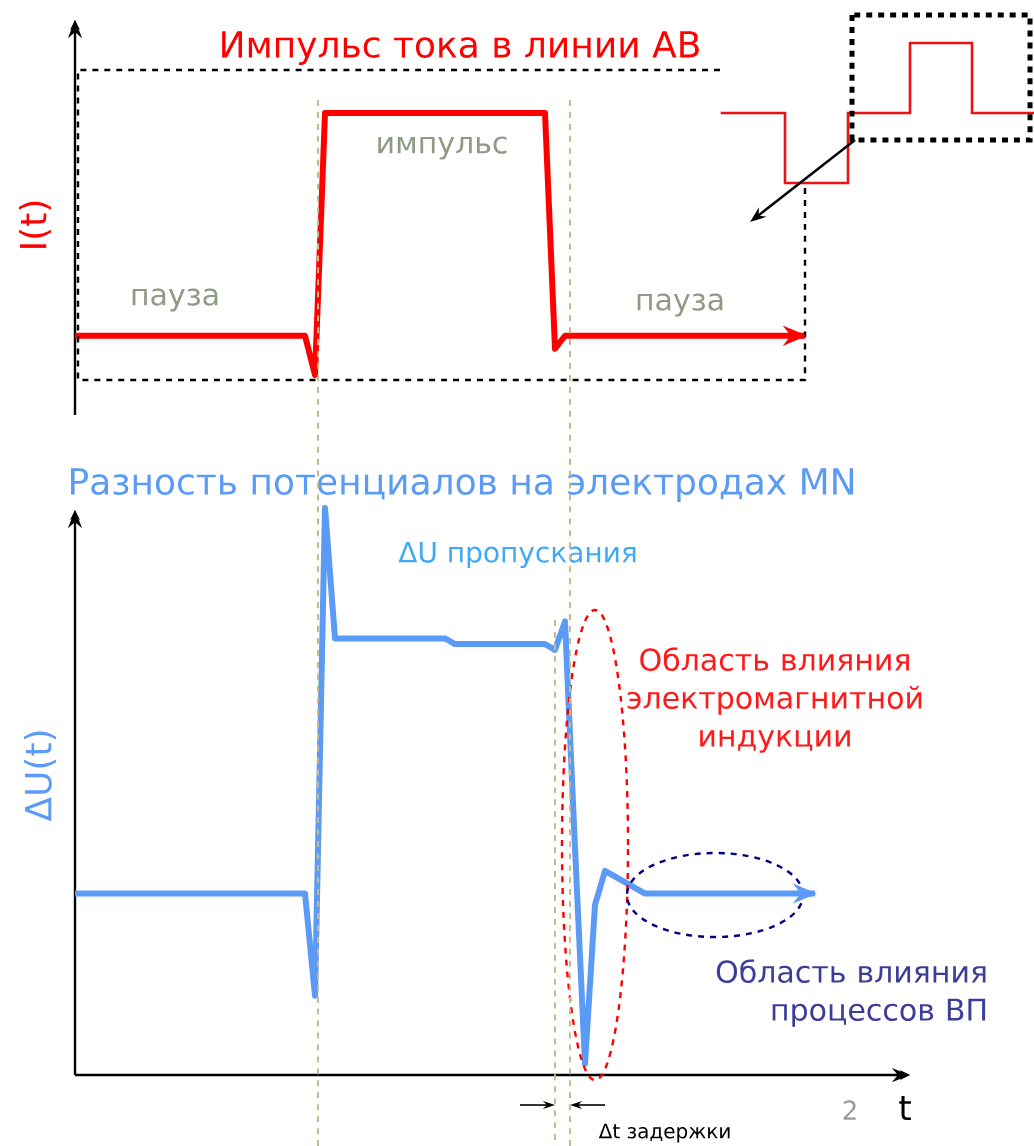 The width and height of the screenshot is (1034, 1146). What do you see at coordinates (35, 224) in the screenshot?
I see `y-axis-title: I(t)` at bounding box center [35, 224].